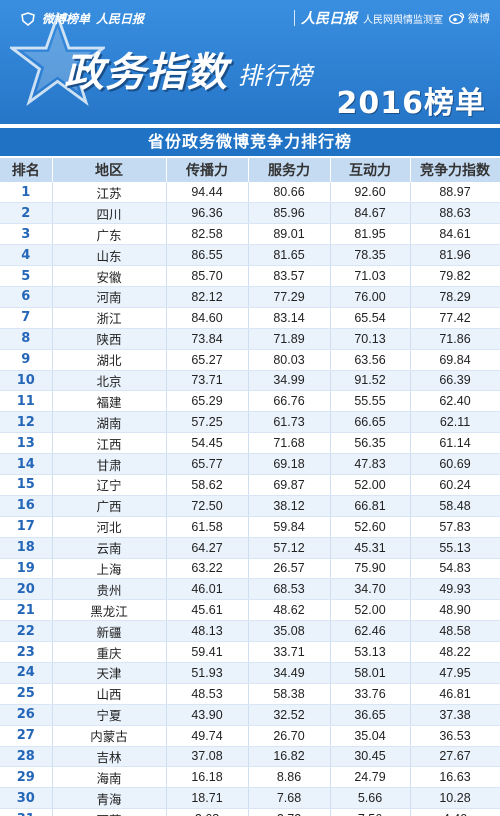  I want to click on cell-reach: 85.70, so click(207, 276).